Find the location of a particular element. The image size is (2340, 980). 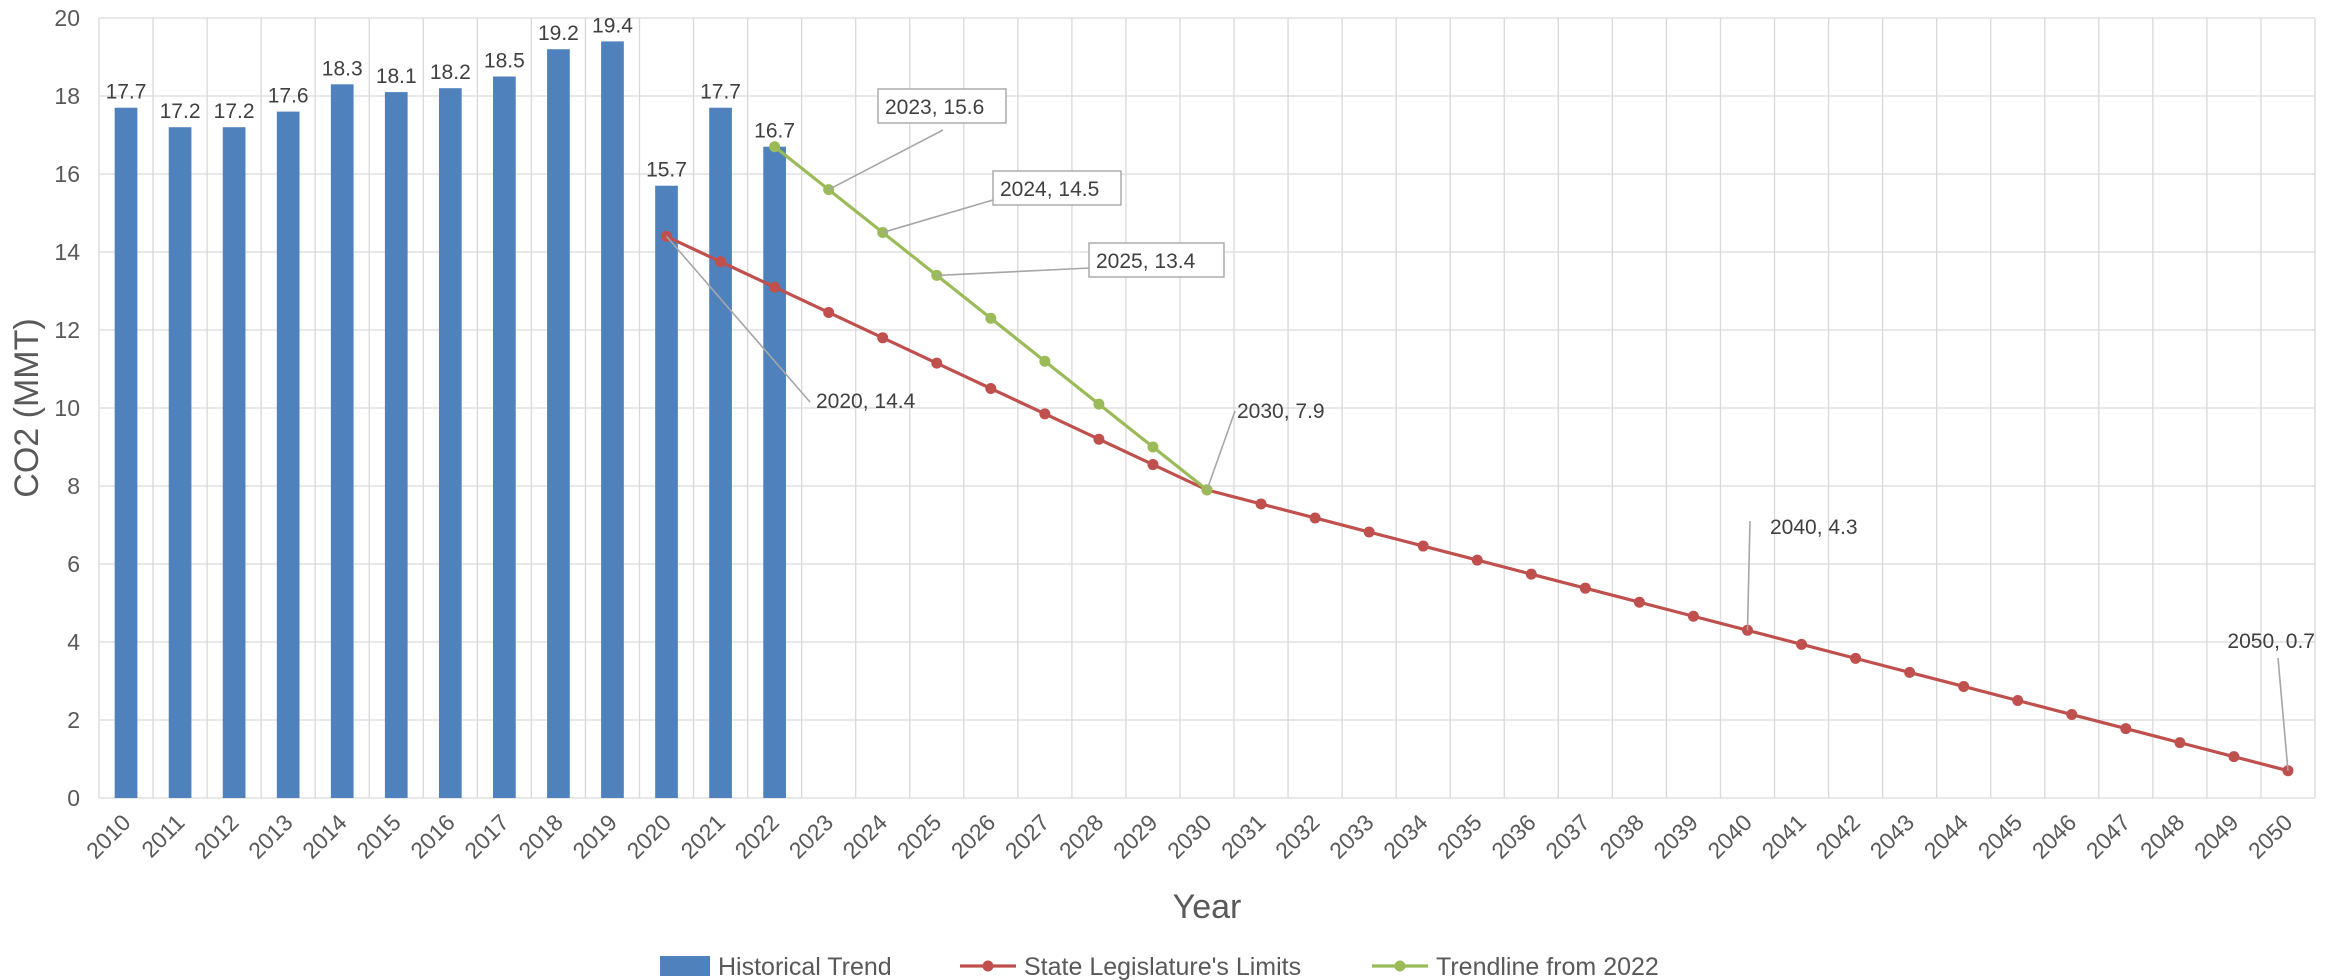

x-tick-label: 2019 is located at coordinates (594, 836).